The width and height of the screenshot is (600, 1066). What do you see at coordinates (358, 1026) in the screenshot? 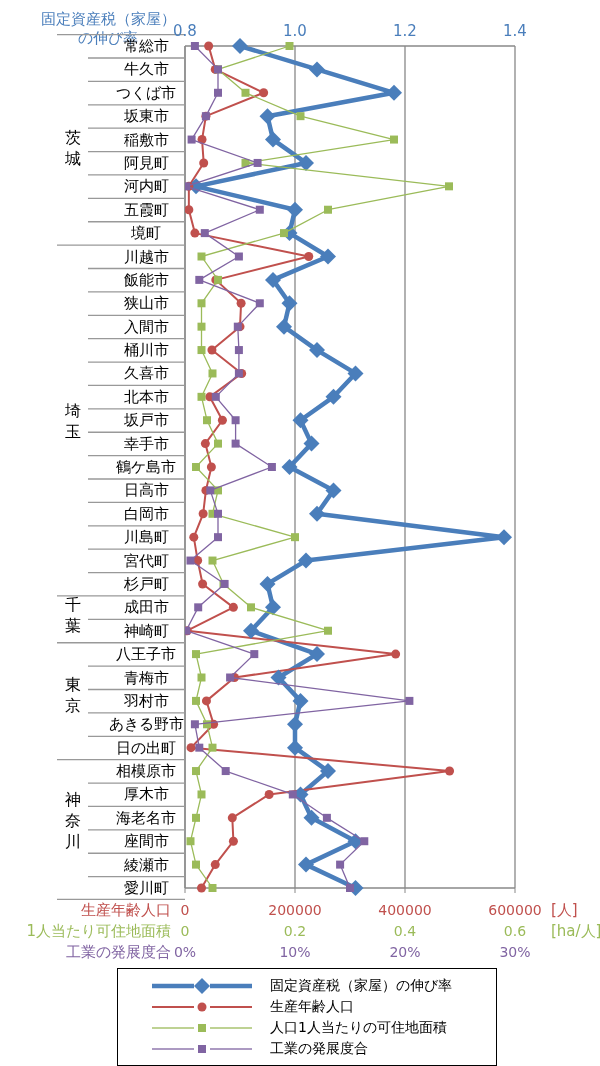
I see `text: 人口1人当たりの可住地面積` at bounding box center [358, 1026].